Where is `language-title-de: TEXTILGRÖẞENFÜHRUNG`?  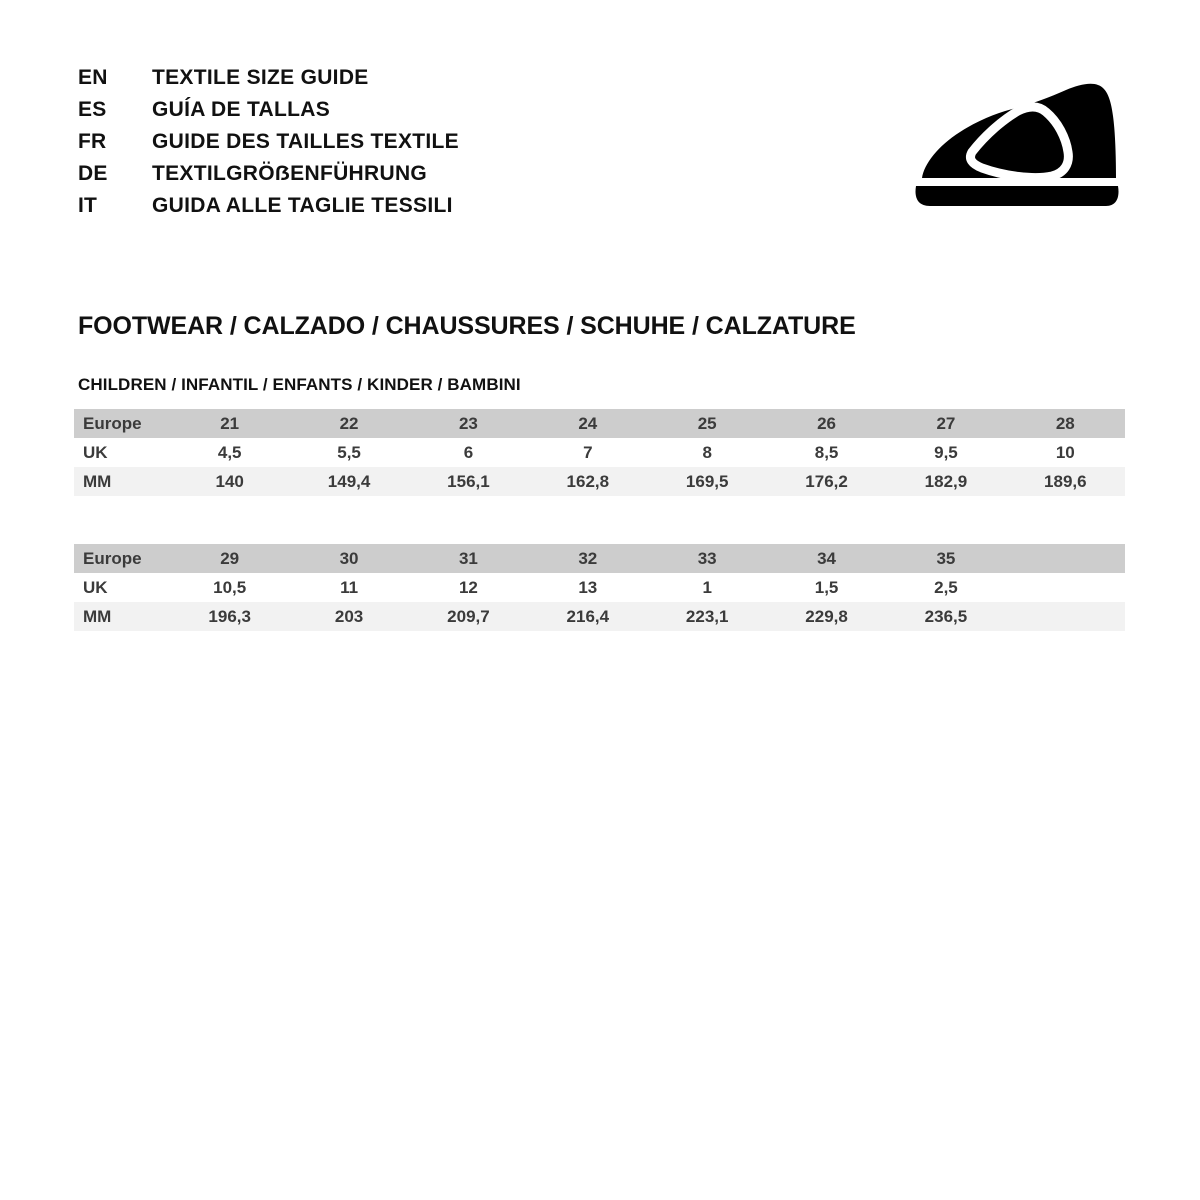 language-title-de: TEXTILGRÖẞENFÜHRUNG is located at coordinates (290, 173).